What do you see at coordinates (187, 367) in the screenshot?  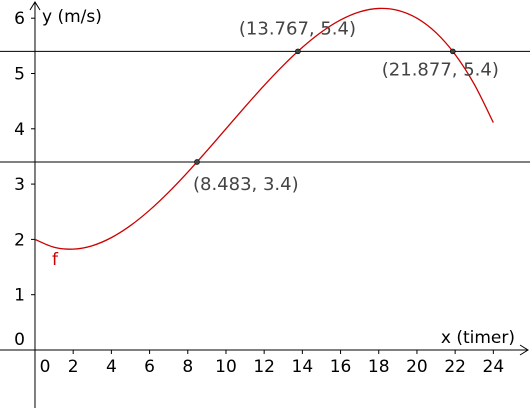 I see `x-tick-label: 8` at bounding box center [187, 367].